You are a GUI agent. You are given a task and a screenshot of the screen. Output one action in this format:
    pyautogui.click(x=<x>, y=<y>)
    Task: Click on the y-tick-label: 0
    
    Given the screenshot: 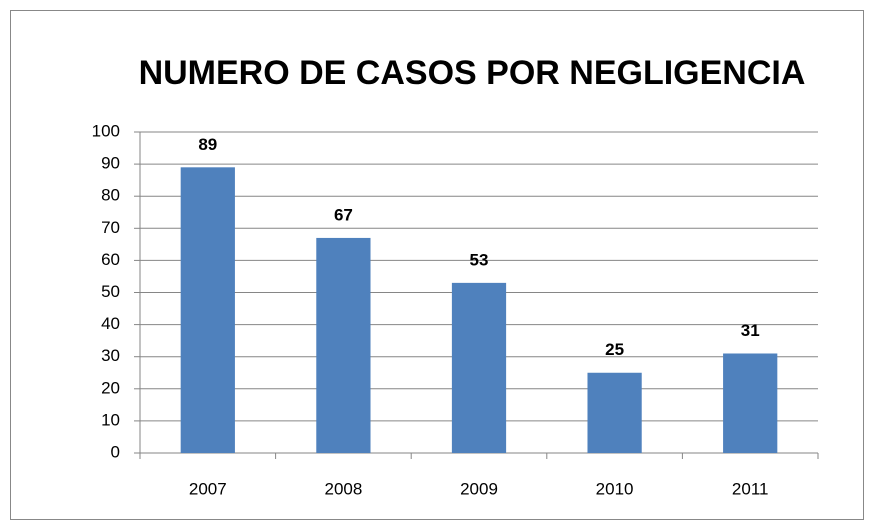 What is the action you would take?
    pyautogui.click(x=115, y=451)
    